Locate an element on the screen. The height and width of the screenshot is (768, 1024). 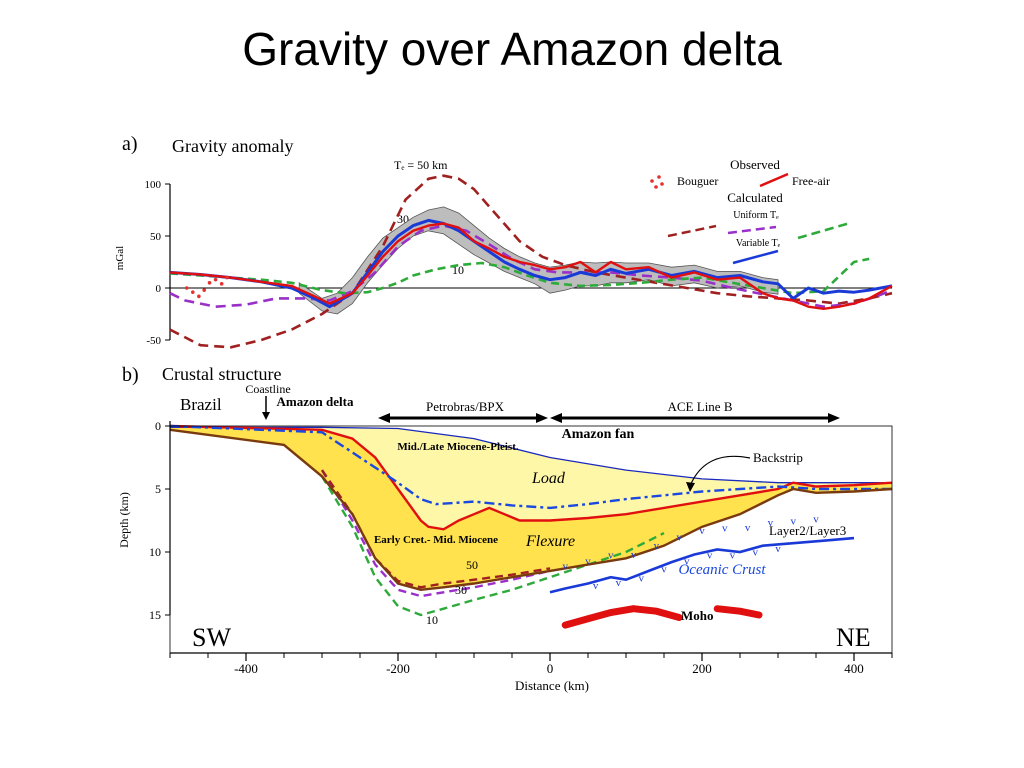
panel-b-title: b) is located at coordinates (130, 375).